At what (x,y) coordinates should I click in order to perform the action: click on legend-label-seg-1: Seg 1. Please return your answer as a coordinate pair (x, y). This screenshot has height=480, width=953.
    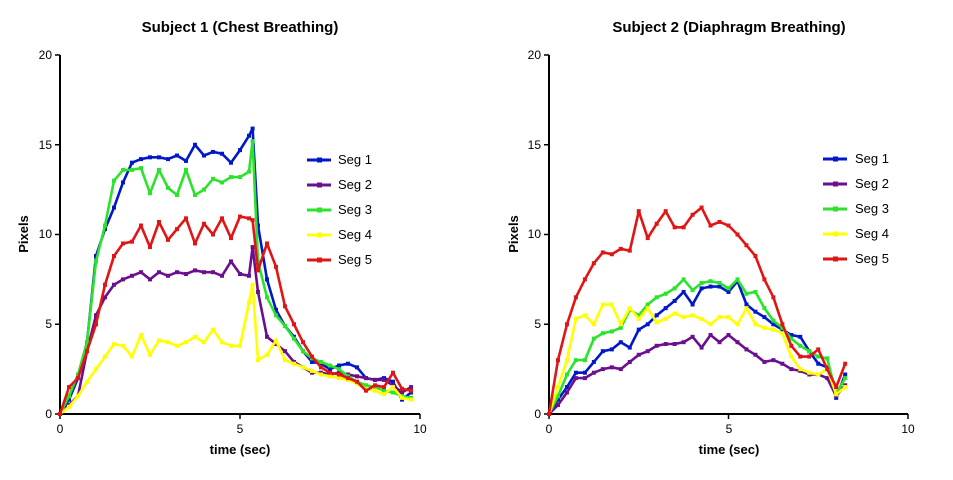
    Looking at the image, I should click on (872, 158).